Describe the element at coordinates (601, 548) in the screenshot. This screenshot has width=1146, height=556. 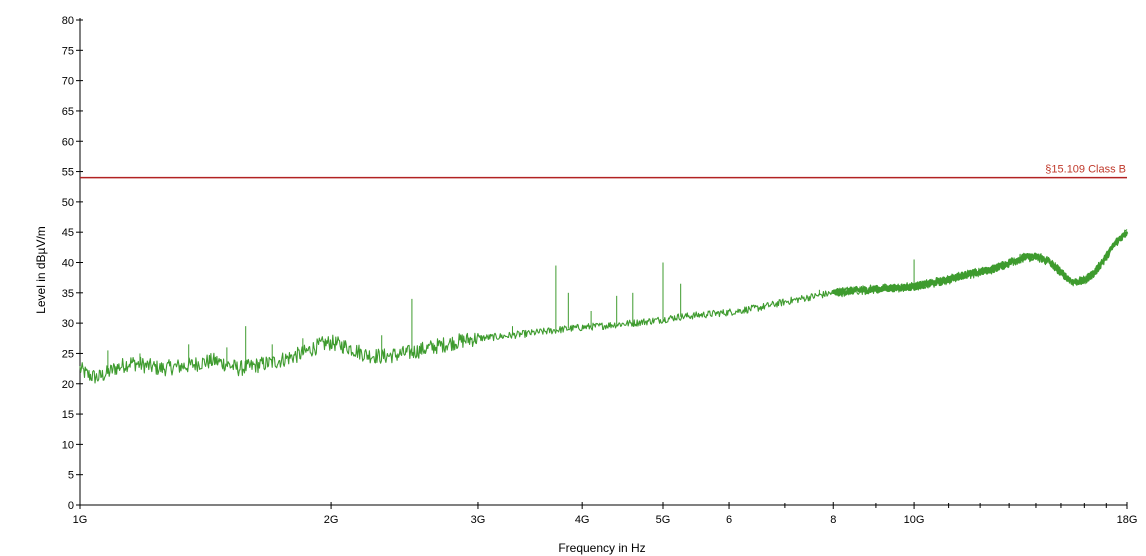
I see `x-axis-title: Frequency in Hz` at that location.